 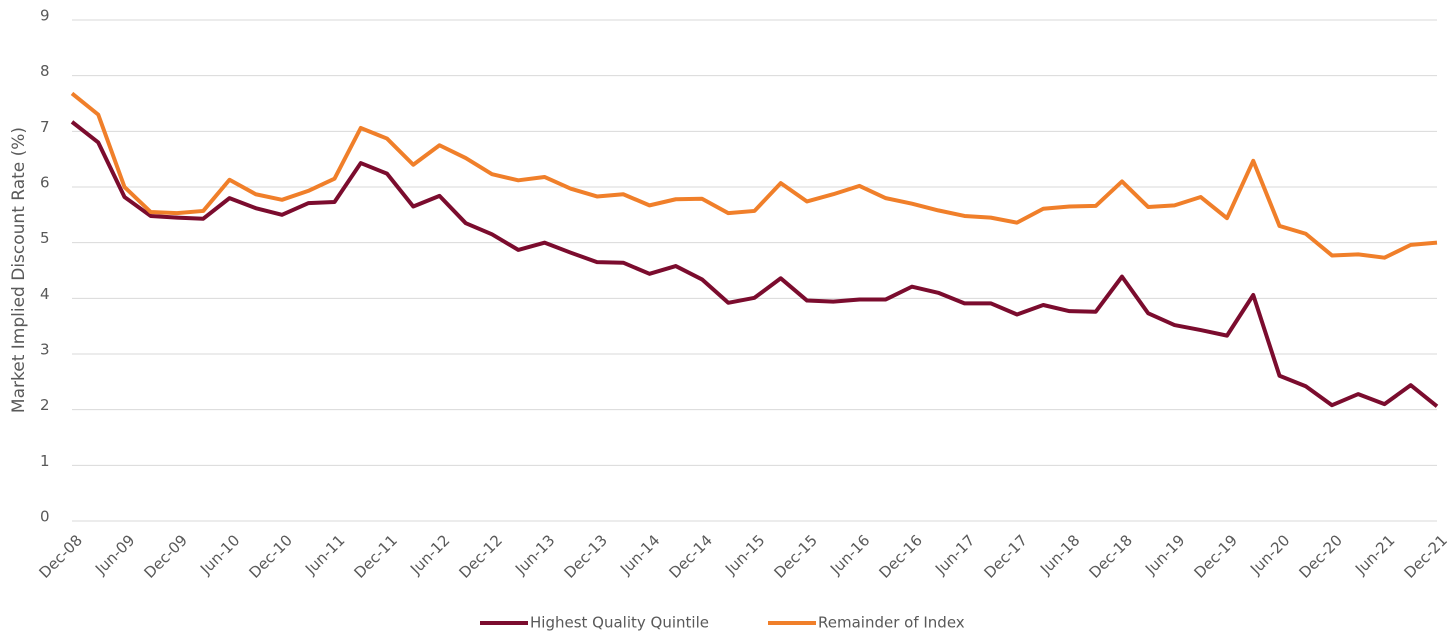 What do you see at coordinates (324, 554) in the screenshot?
I see `x-tick-label: Jun-11` at bounding box center [324, 554].